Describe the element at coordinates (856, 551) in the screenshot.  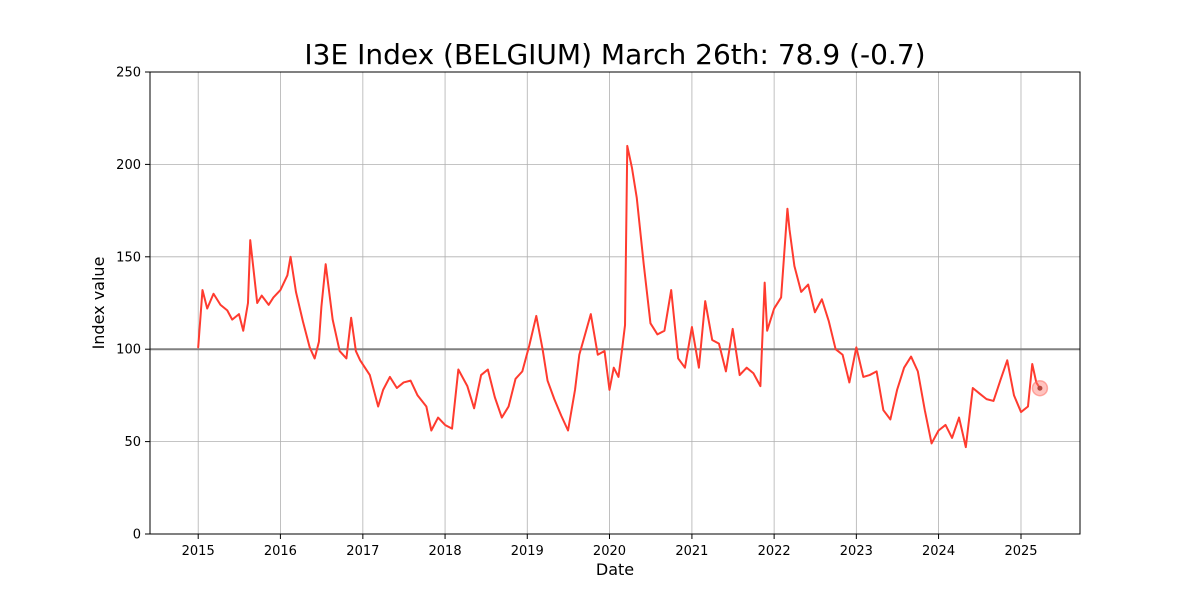
I see `x-tick-label: 2023` at that location.